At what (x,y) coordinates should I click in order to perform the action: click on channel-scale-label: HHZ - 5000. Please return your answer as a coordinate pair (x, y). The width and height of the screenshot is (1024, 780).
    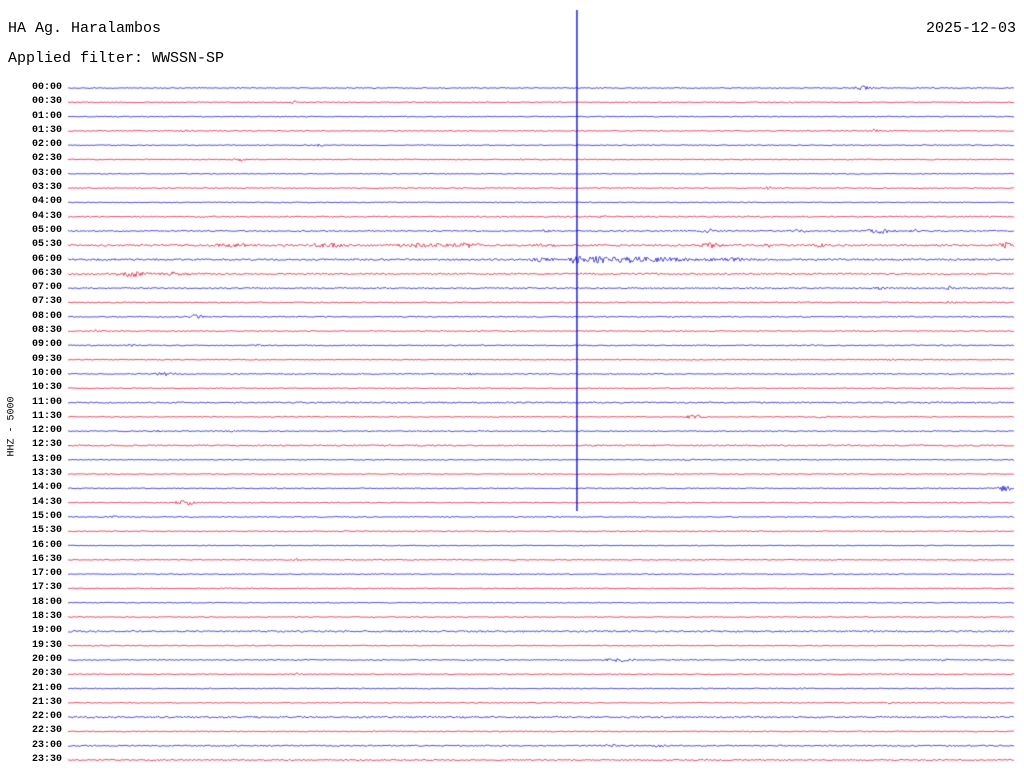
    Looking at the image, I should click on (12, 426).